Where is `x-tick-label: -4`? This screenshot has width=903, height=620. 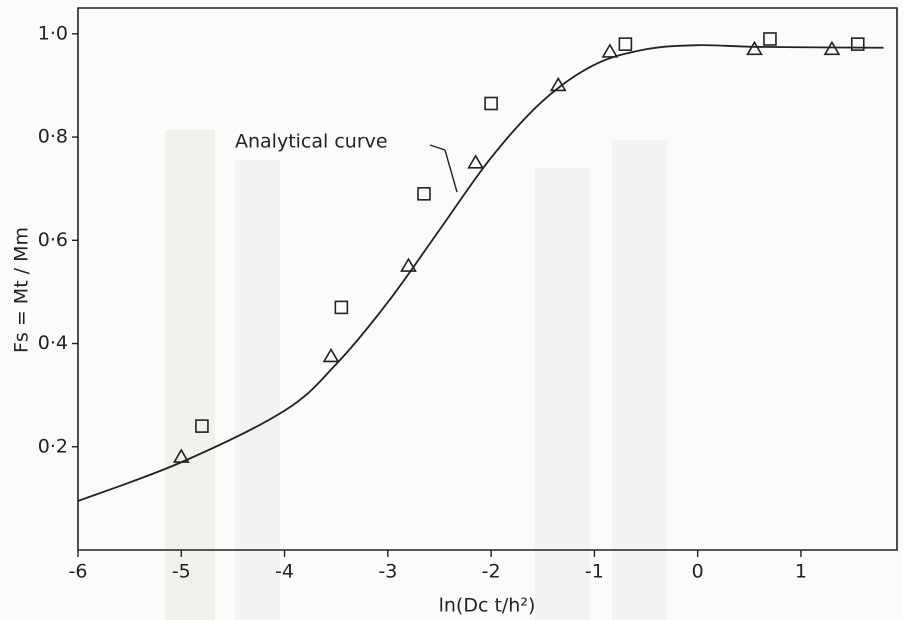 x-tick-label: -4 is located at coordinates (284, 572).